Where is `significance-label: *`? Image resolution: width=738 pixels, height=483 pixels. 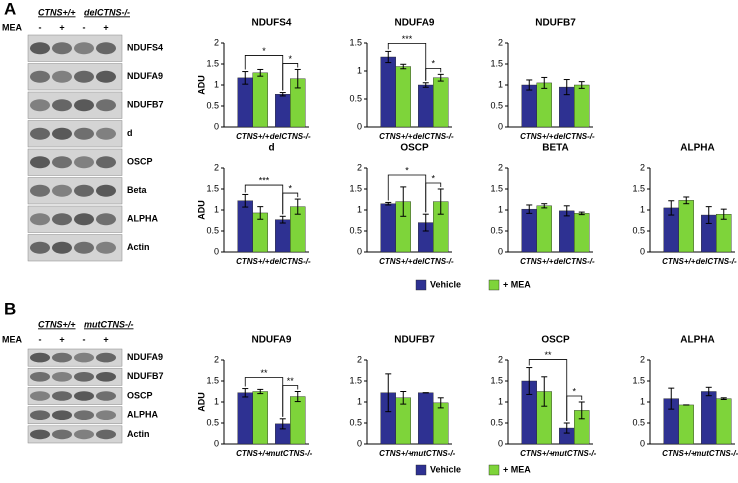
significance-label: * is located at coordinates (407, 170).